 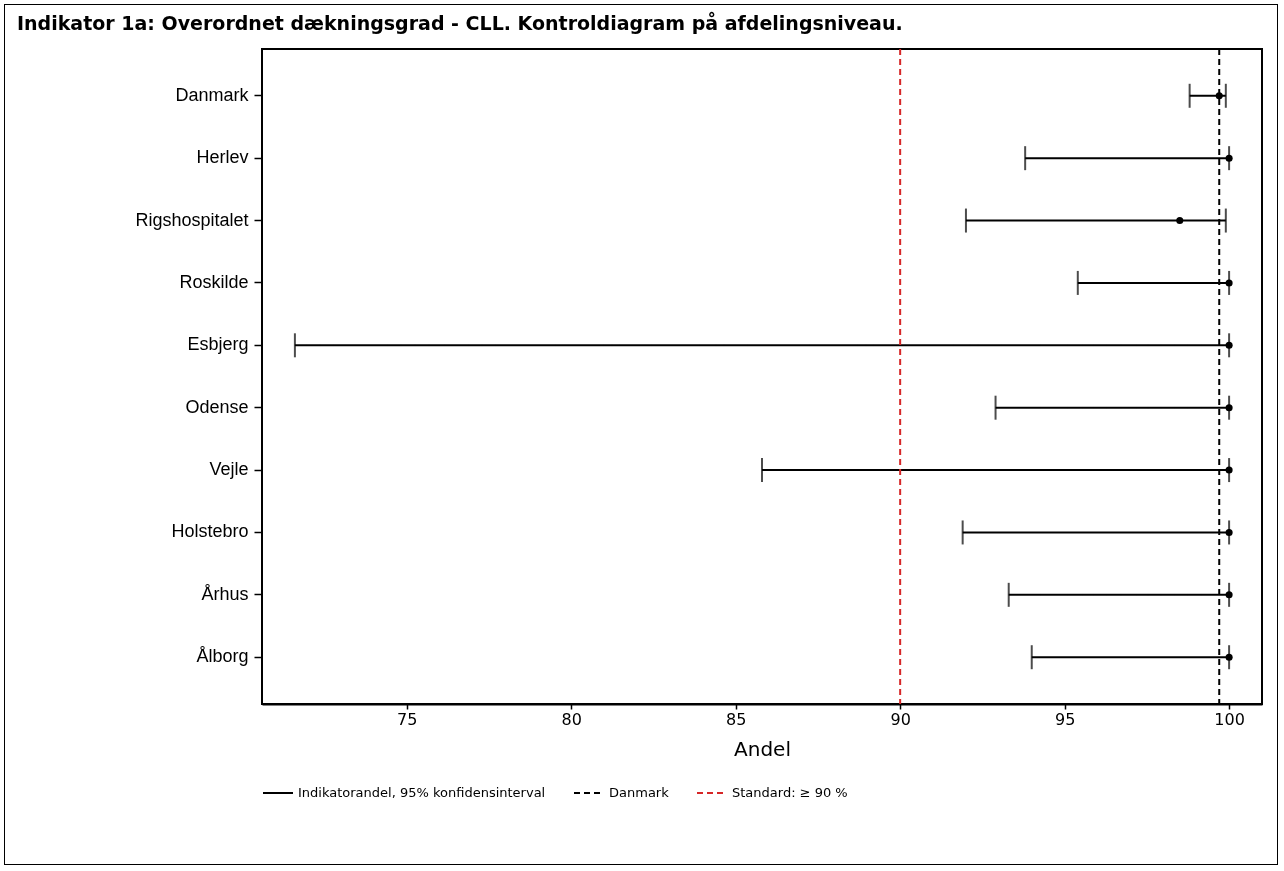 I want to click on y-tick-label: Vejle, so click(x=229, y=469).